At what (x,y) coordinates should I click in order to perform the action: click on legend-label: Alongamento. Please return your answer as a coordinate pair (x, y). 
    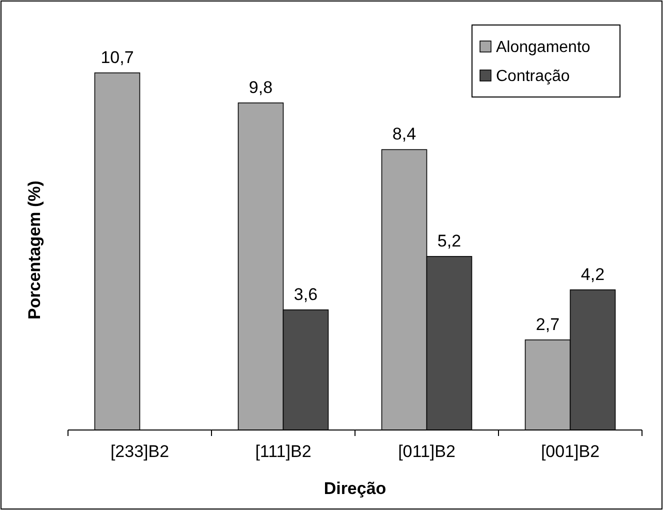
    Looking at the image, I should click on (543, 47).